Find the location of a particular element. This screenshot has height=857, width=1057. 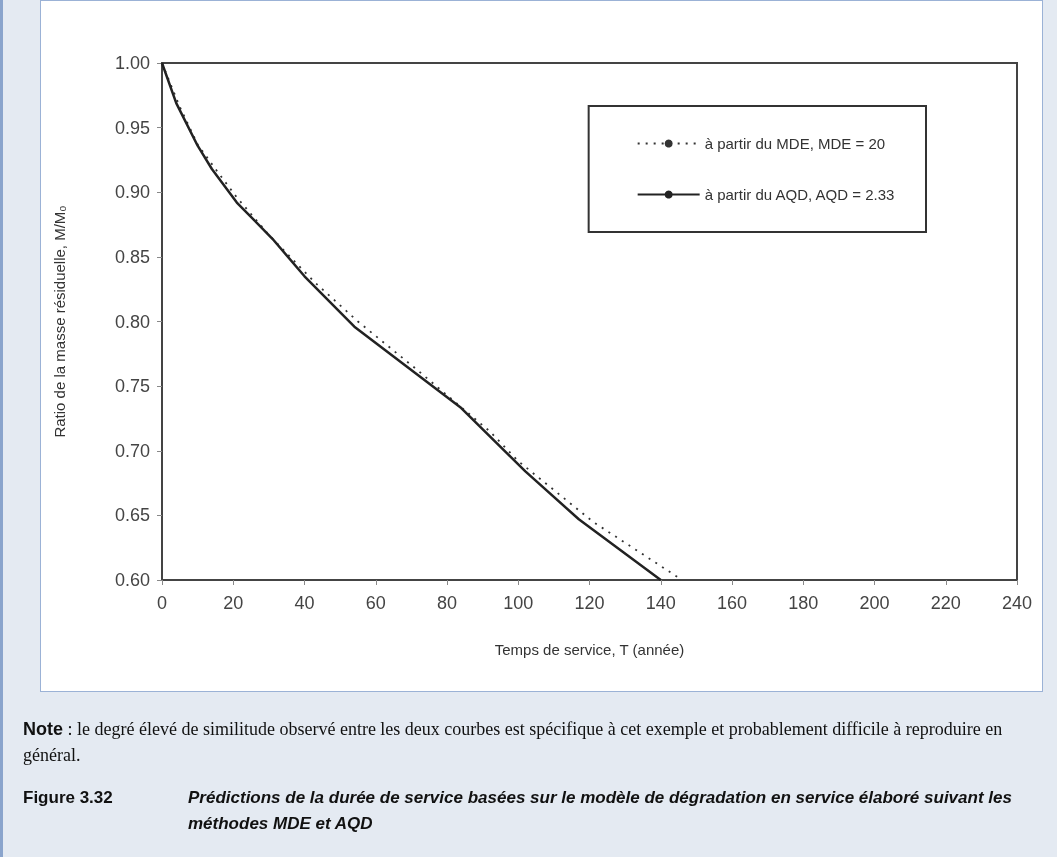

y-tick-label: 0.95 is located at coordinates (132, 127).